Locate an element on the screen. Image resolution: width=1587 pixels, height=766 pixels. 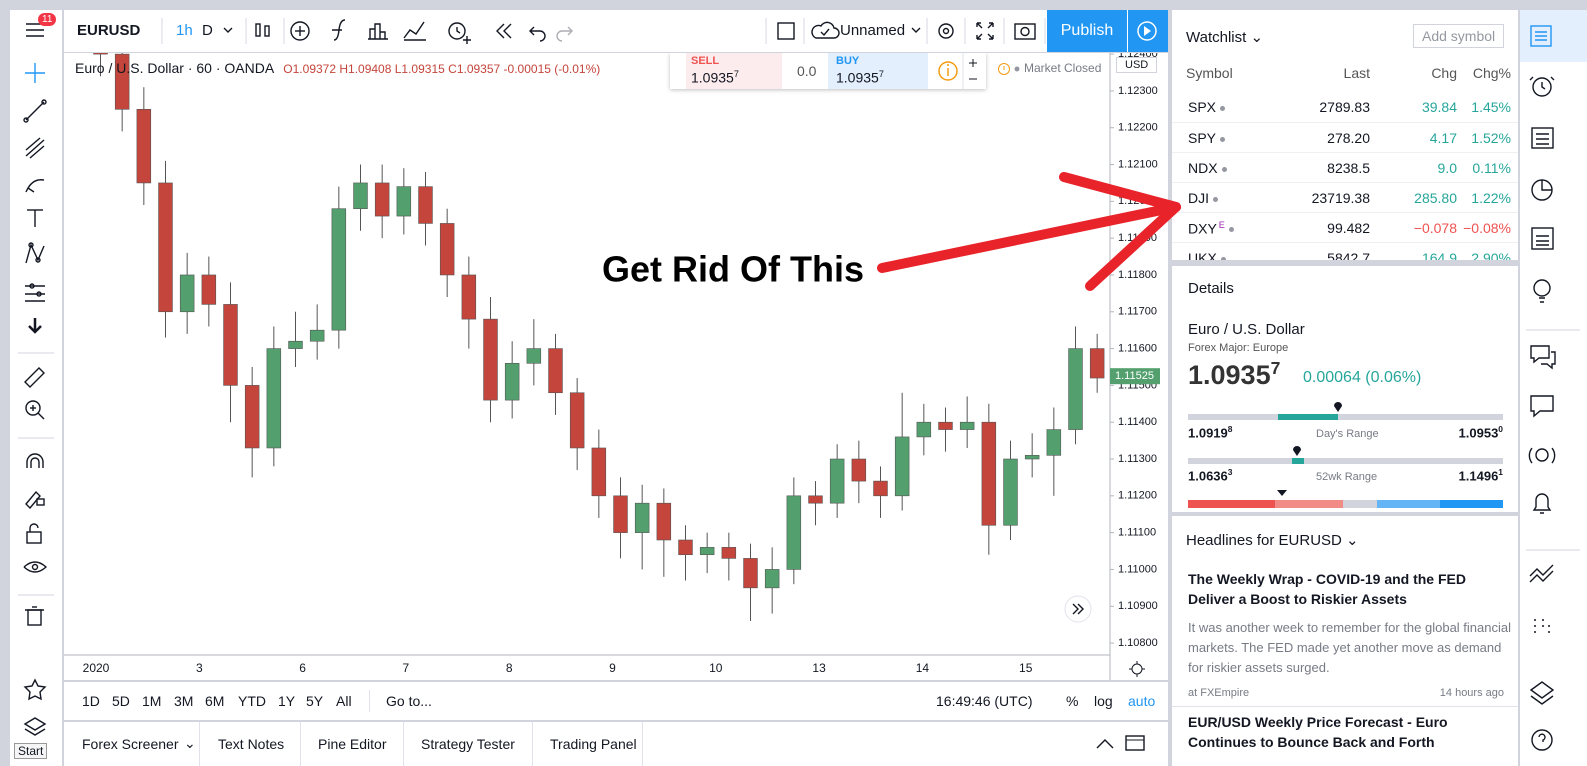
favorites-icon is located at coordinates (35, 689).